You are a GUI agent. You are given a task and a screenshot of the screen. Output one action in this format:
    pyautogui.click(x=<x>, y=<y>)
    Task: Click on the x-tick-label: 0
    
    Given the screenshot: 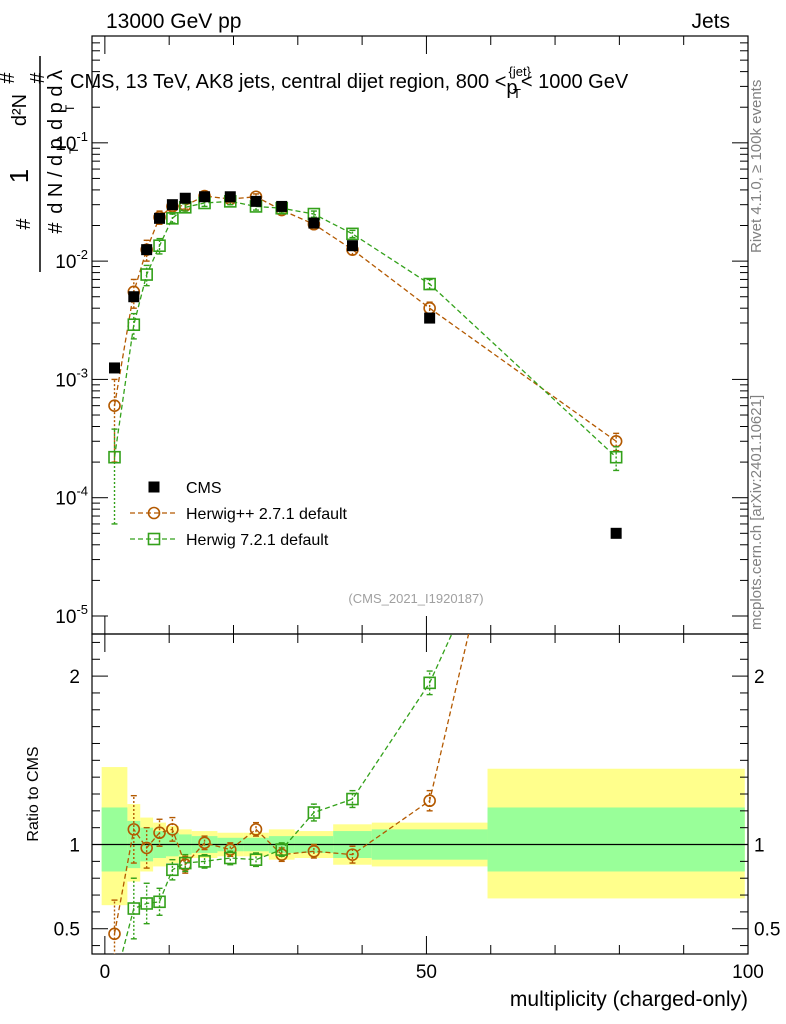 What is the action you would take?
    pyautogui.click(x=105, y=972)
    